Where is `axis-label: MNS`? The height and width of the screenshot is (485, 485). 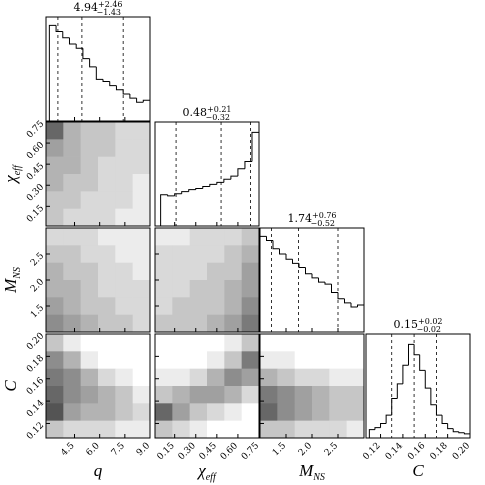 axis-label: MNS is located at coordinates (12, 280).